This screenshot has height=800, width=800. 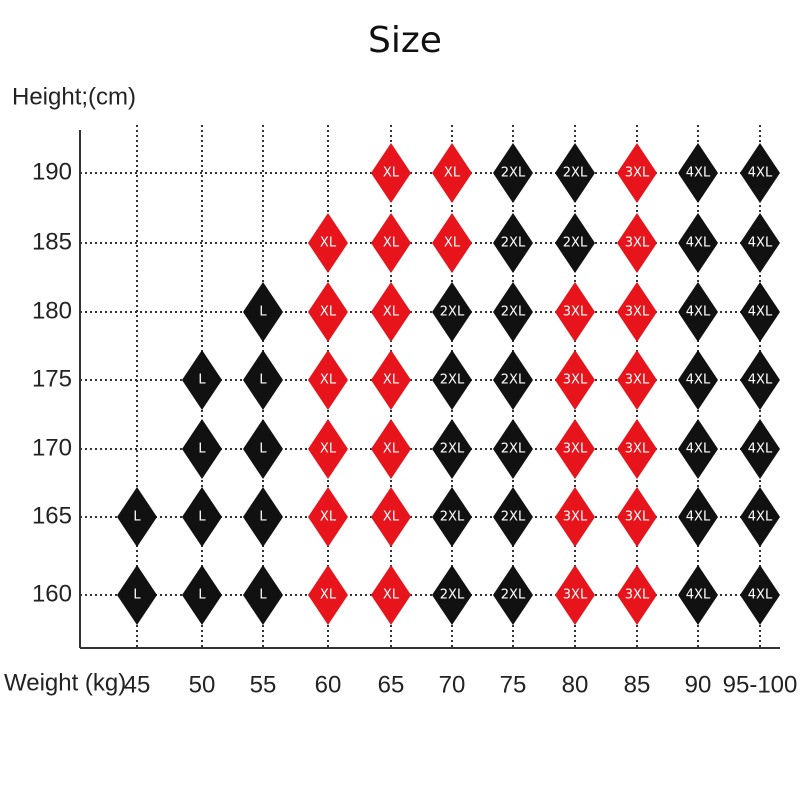 What do you see at coordinates (391, 684) in the screenshot?
I see `weight-label: 65` at bounding box center [391, 684].